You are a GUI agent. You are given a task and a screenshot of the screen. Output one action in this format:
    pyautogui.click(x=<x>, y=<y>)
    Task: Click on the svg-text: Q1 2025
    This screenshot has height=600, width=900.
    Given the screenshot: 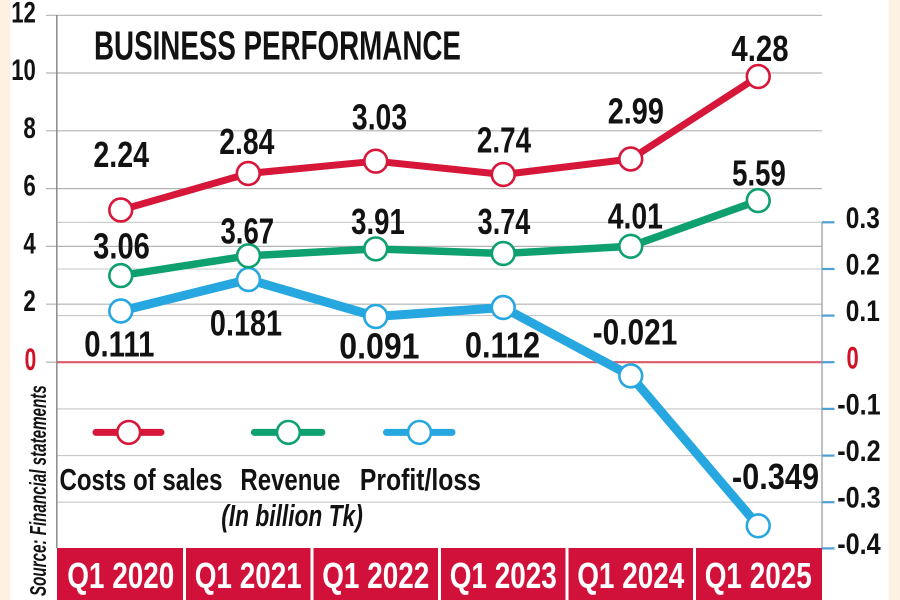 What is the action you would take?
    pyautogui.click(x=758, y=576)
    